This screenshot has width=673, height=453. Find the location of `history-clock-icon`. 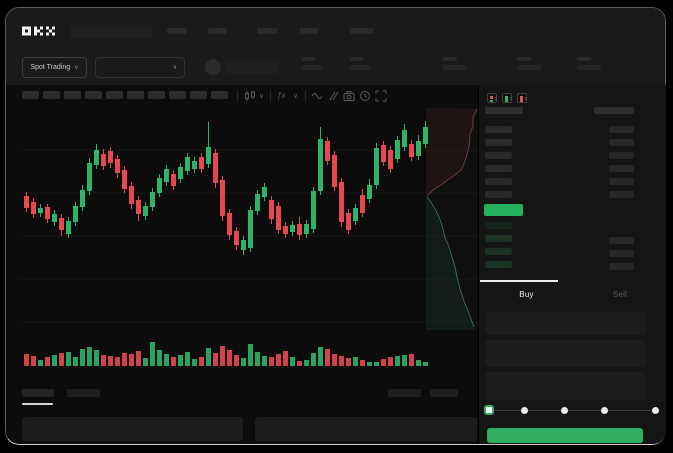

history-clock-icon is located at coordinates (365, 96).